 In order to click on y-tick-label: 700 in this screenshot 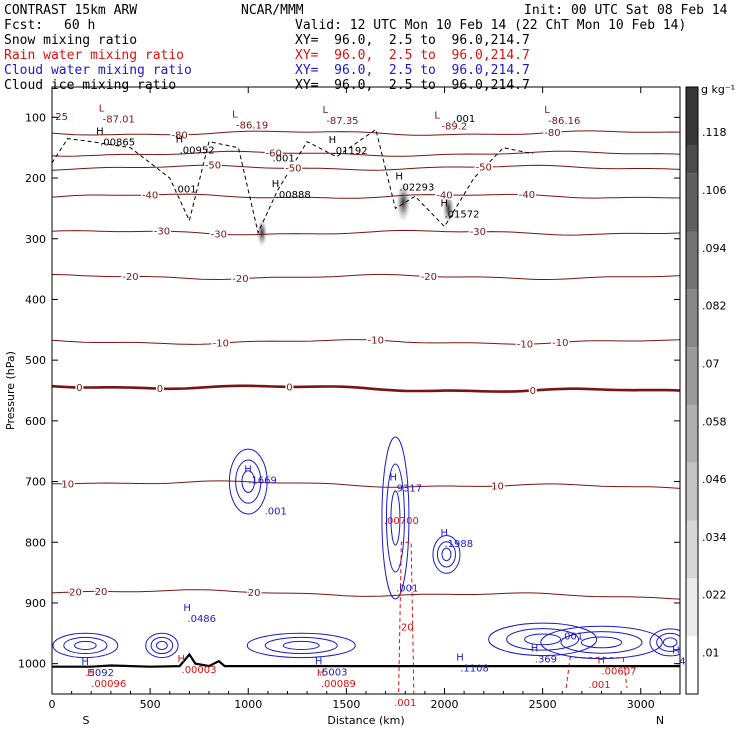, I will do `click(35, 482)`.